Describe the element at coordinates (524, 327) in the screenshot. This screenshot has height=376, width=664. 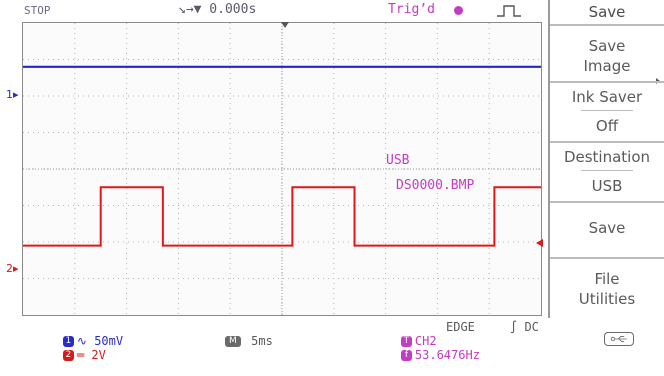
I see `trigger-coupling: ∫ DC` at that location.